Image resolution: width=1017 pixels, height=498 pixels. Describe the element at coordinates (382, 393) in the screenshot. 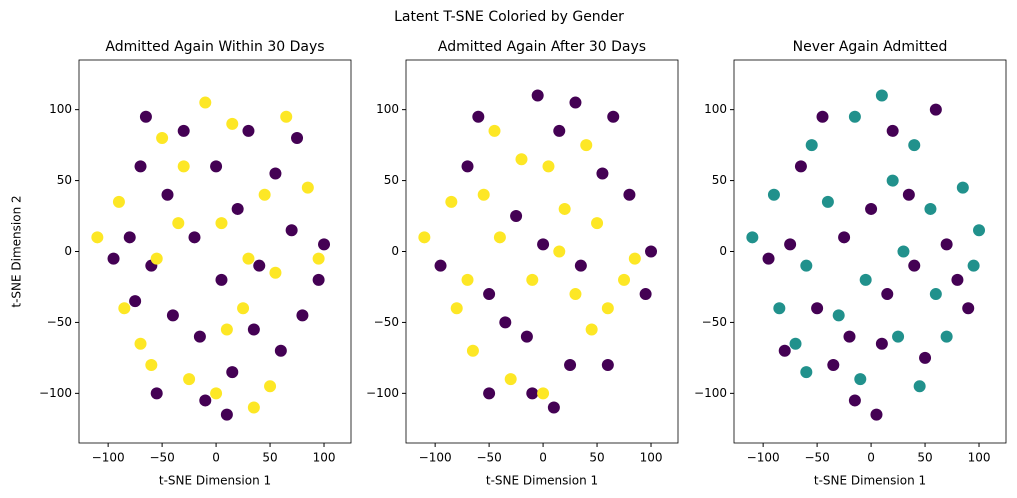

I see `y-tick-label: −100` at that location.